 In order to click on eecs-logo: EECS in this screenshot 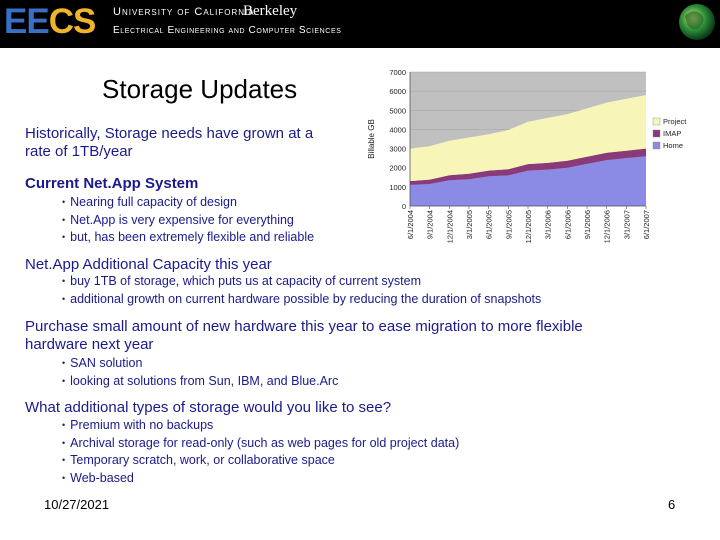, I will do `click(50, 22)`.